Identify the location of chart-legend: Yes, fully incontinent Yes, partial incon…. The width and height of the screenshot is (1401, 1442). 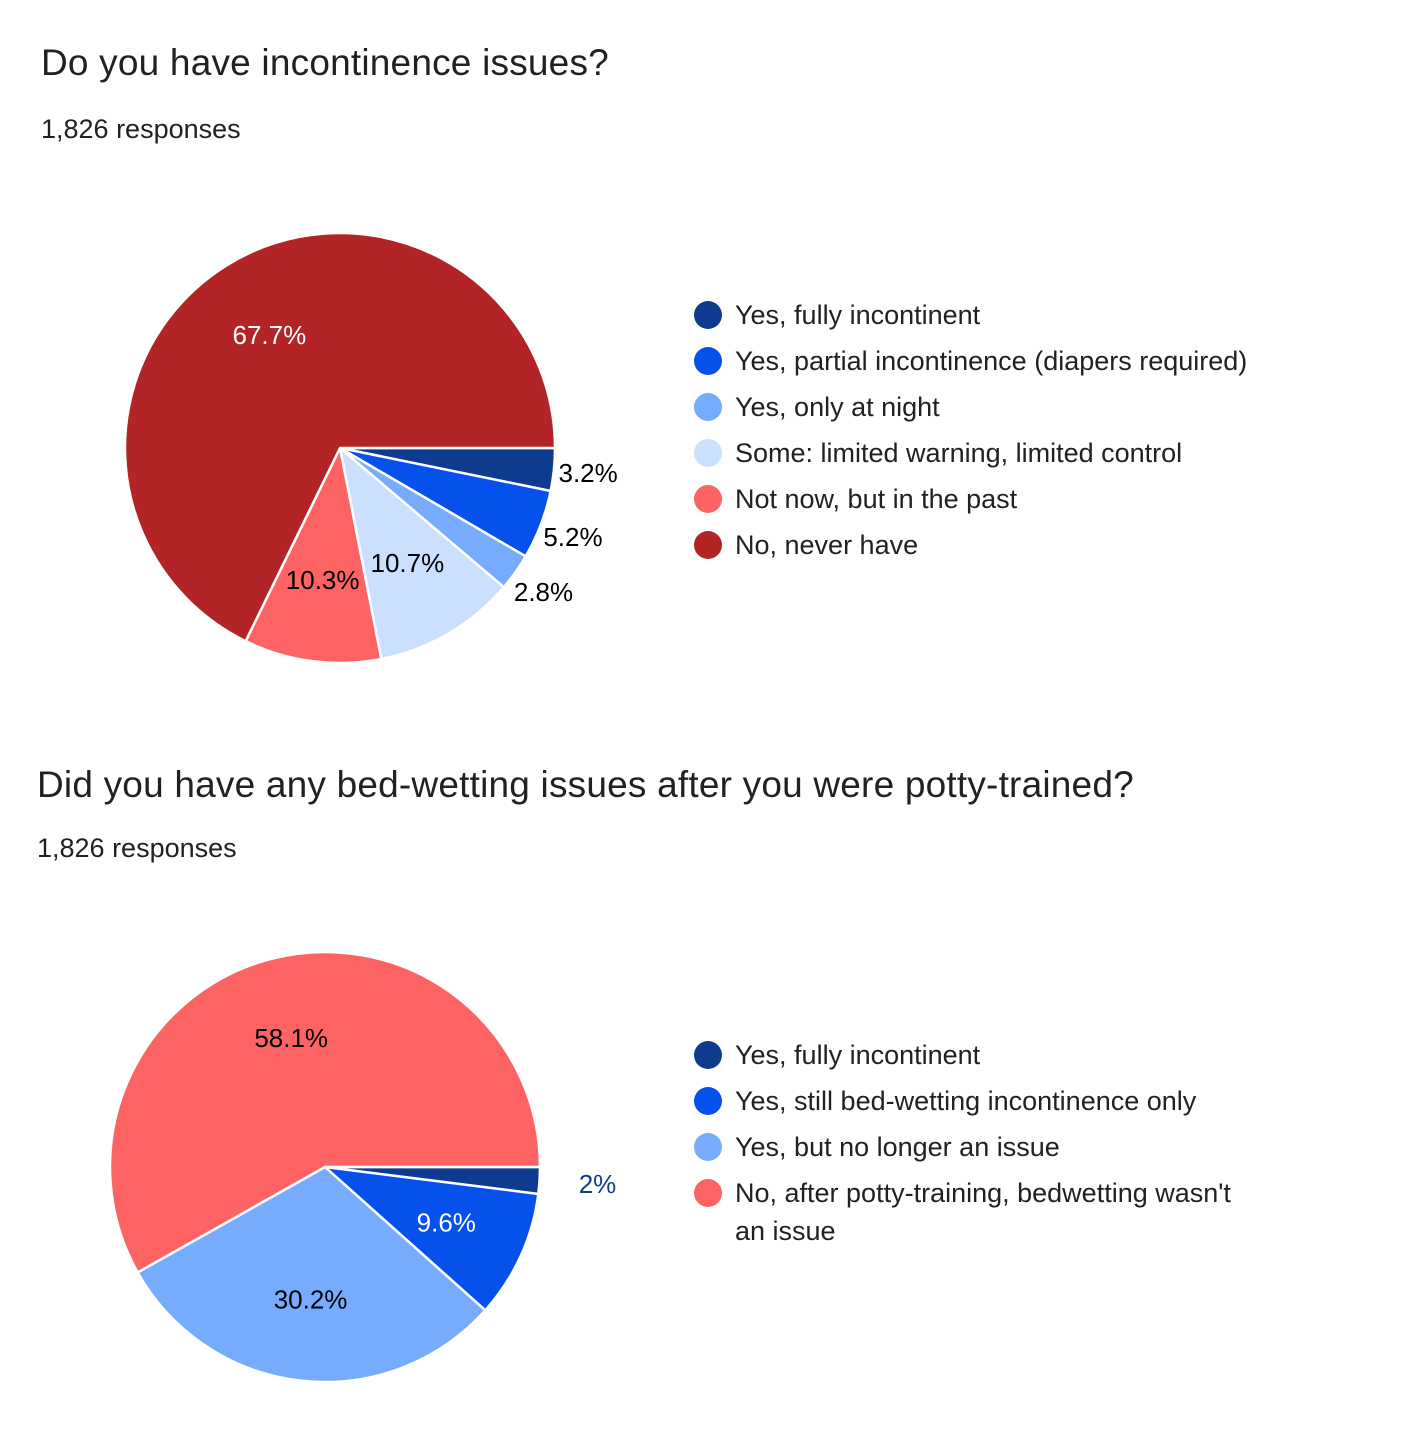
(974, 434).